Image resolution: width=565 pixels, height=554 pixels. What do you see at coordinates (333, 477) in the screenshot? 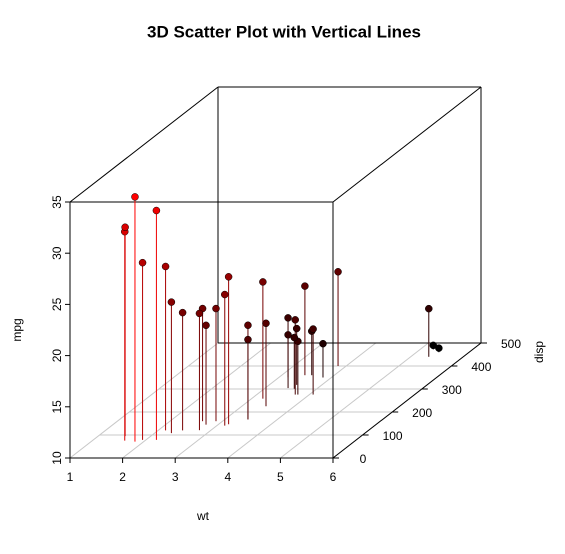
I see `x-tick-label: 6` at bounding box center [333, 477].